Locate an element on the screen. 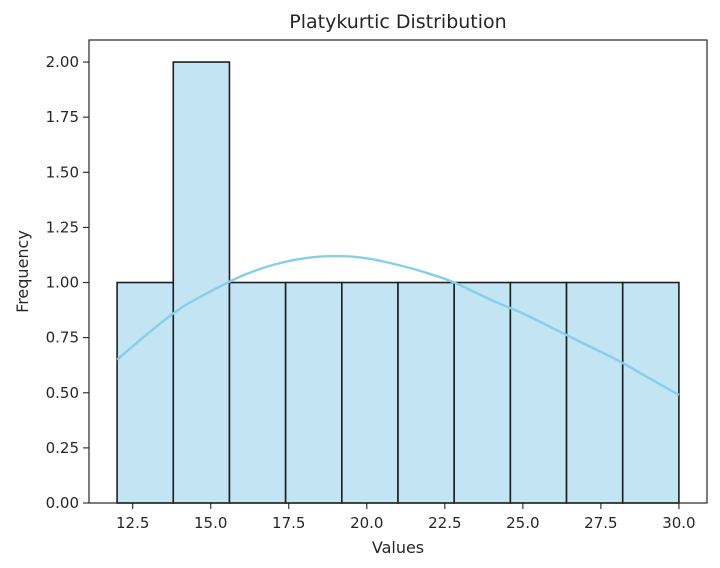  x-tick-label: 15.0 is located at coordinates (210, 523).